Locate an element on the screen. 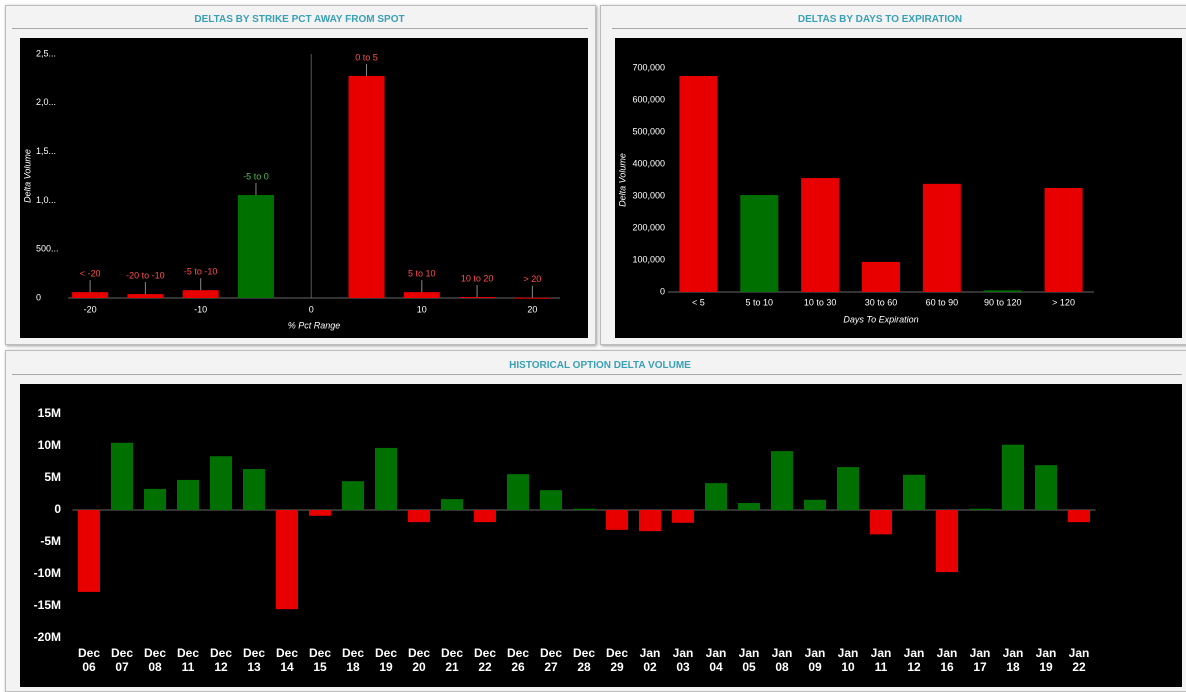 The width and height of the screenshot is (1186, 692). x-tick-label: Jan 12 is located at coordinates (914, 660).